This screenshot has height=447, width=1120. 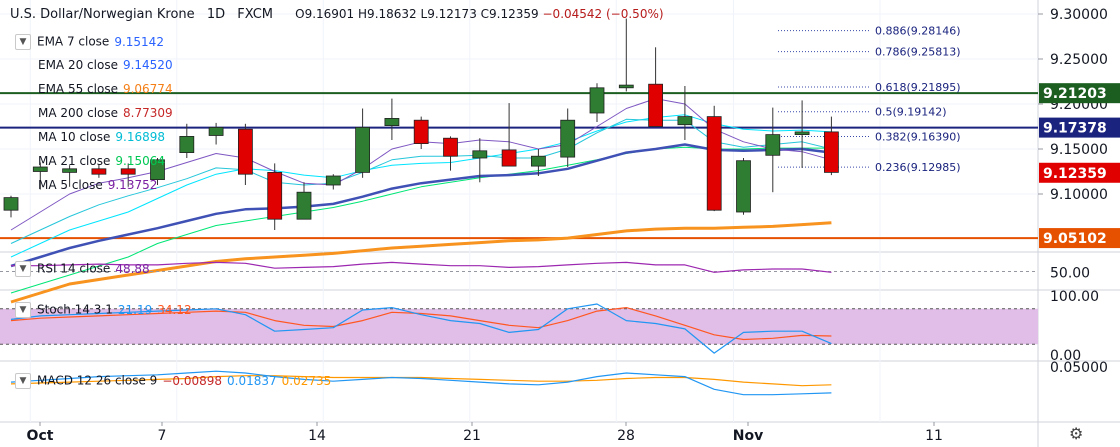 What do you see at coordinates (74, 268) in the screenshot?
I see `rsi-label: RSI 14 close` at bounding box center [74, 268].